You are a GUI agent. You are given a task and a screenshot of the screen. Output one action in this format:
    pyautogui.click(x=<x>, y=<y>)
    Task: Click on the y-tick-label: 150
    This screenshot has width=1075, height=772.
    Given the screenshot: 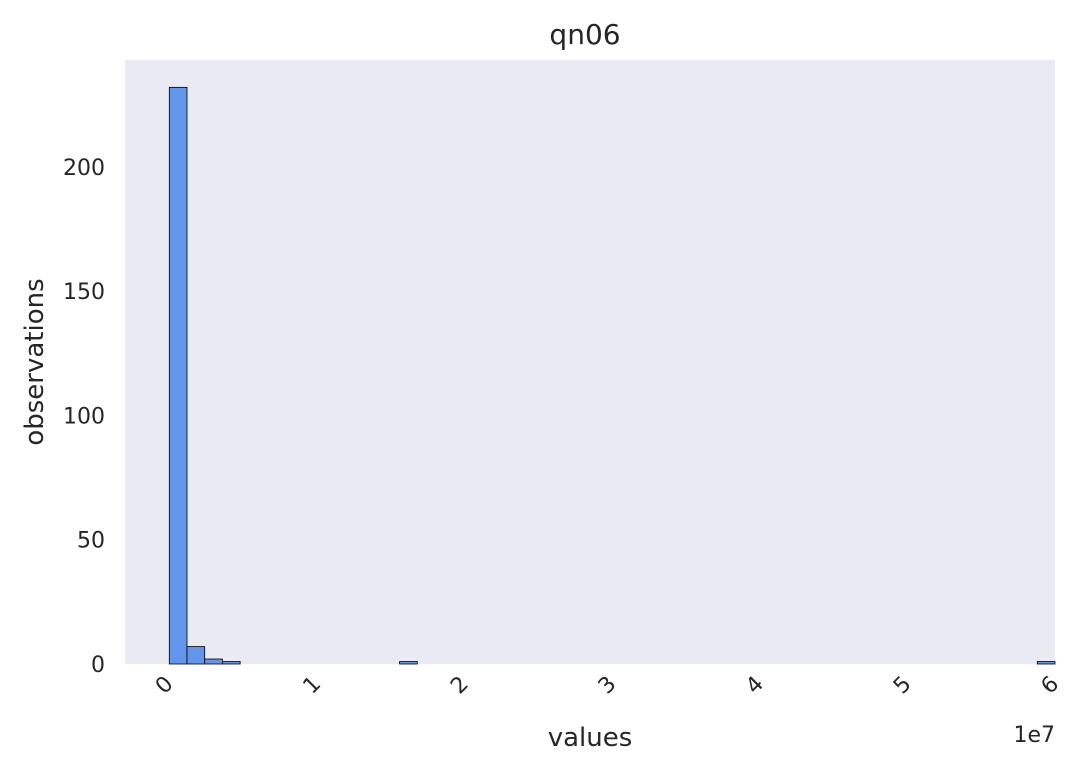 What is the action you would take?
    pyautogui.click(x=84, y=292)
    